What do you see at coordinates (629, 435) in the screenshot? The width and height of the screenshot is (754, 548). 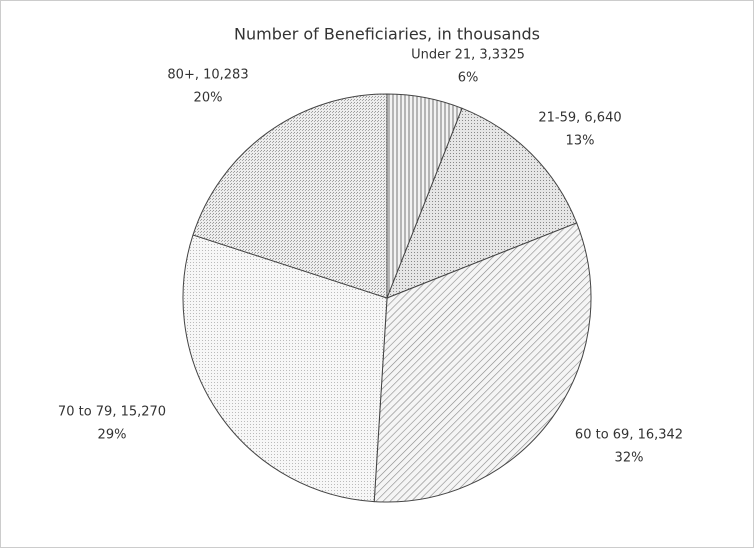 I see `slice-label: 60 to 69, 16,342` at bounding box center [629, 435].